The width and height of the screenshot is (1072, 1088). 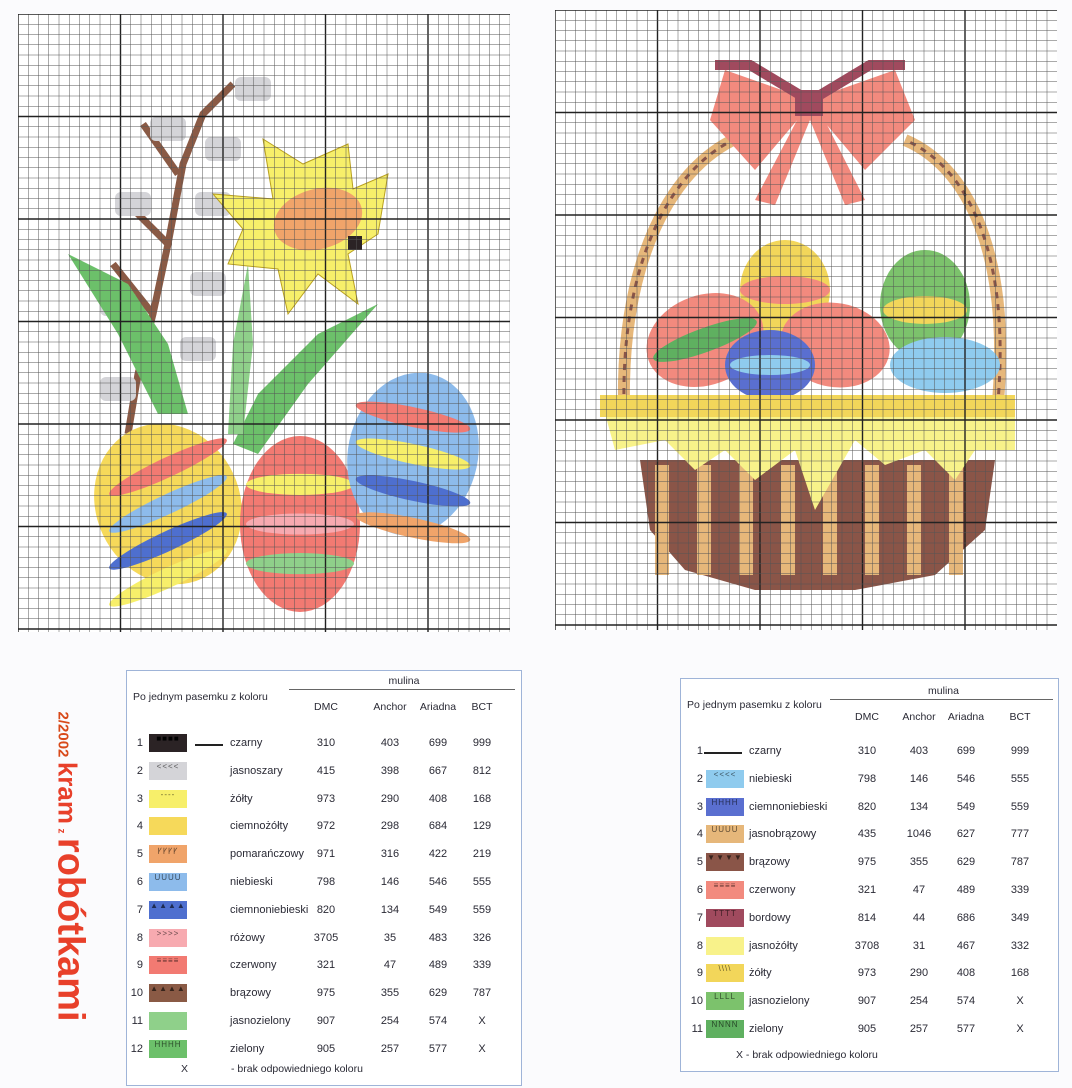 I want to click on thread-anchor: 403, so click(x=390, y=743).